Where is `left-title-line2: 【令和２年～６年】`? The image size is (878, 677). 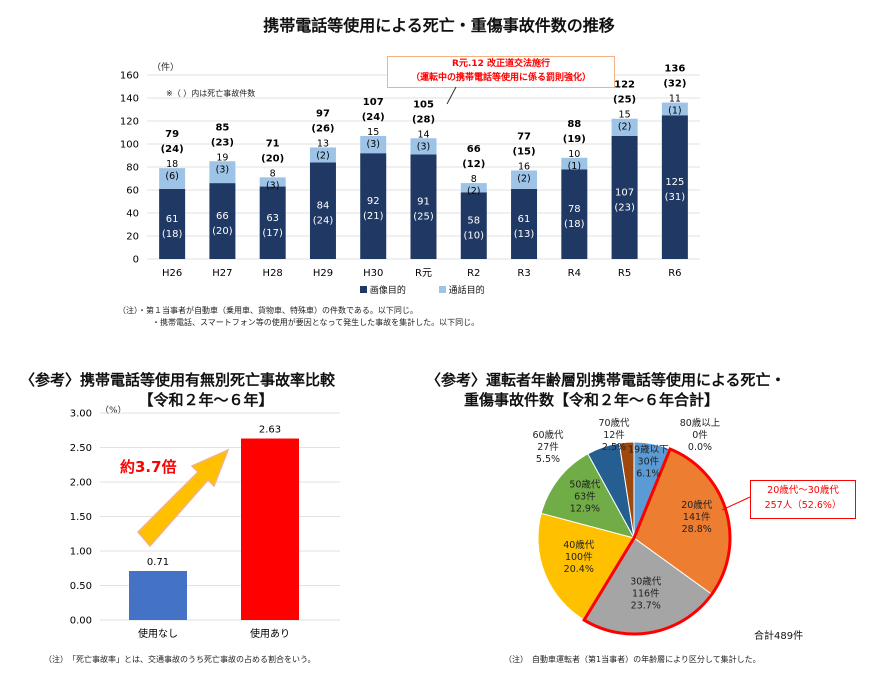
left-title-line2: 【令和２年～６年】 is located at coordinates (206, 400).